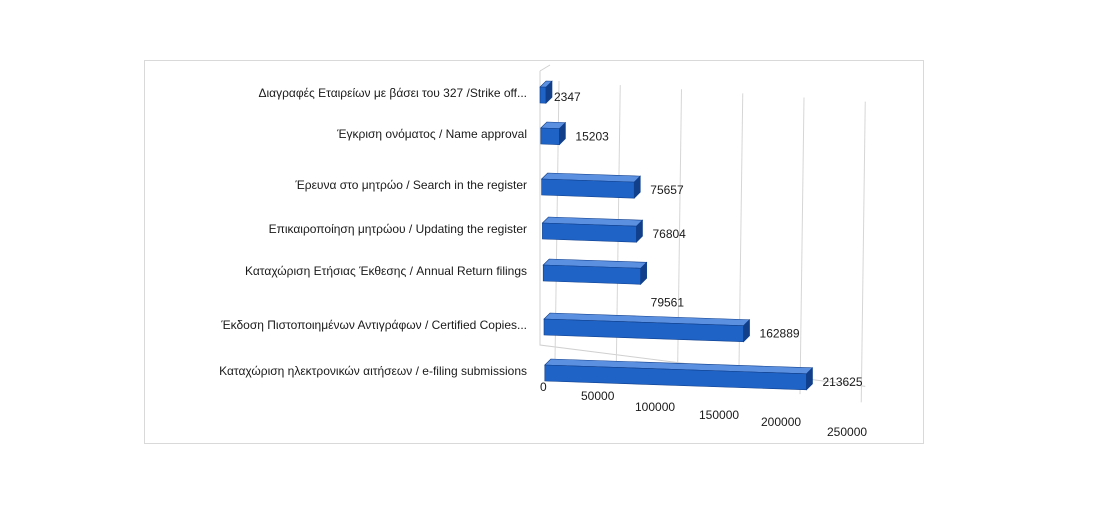 The height and width of the screenshot is (513, 1100). I want to click on x-tick-label: 0, so click(543, 387).